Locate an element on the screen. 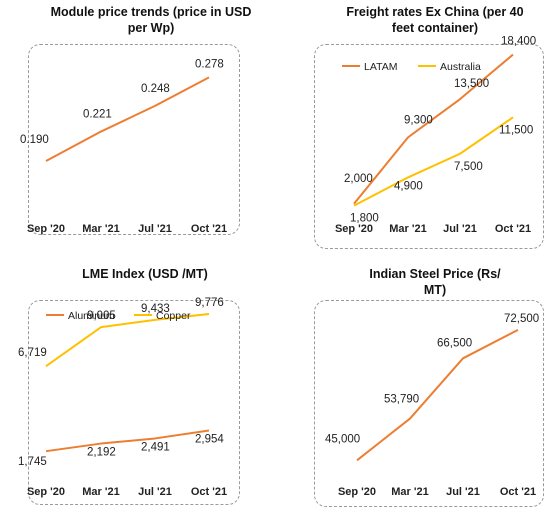 The width and height of the screenshot is (560, 513). chart-plot: 0.190 0.221 0.248 0.278 is located at coordinates (122, 110).